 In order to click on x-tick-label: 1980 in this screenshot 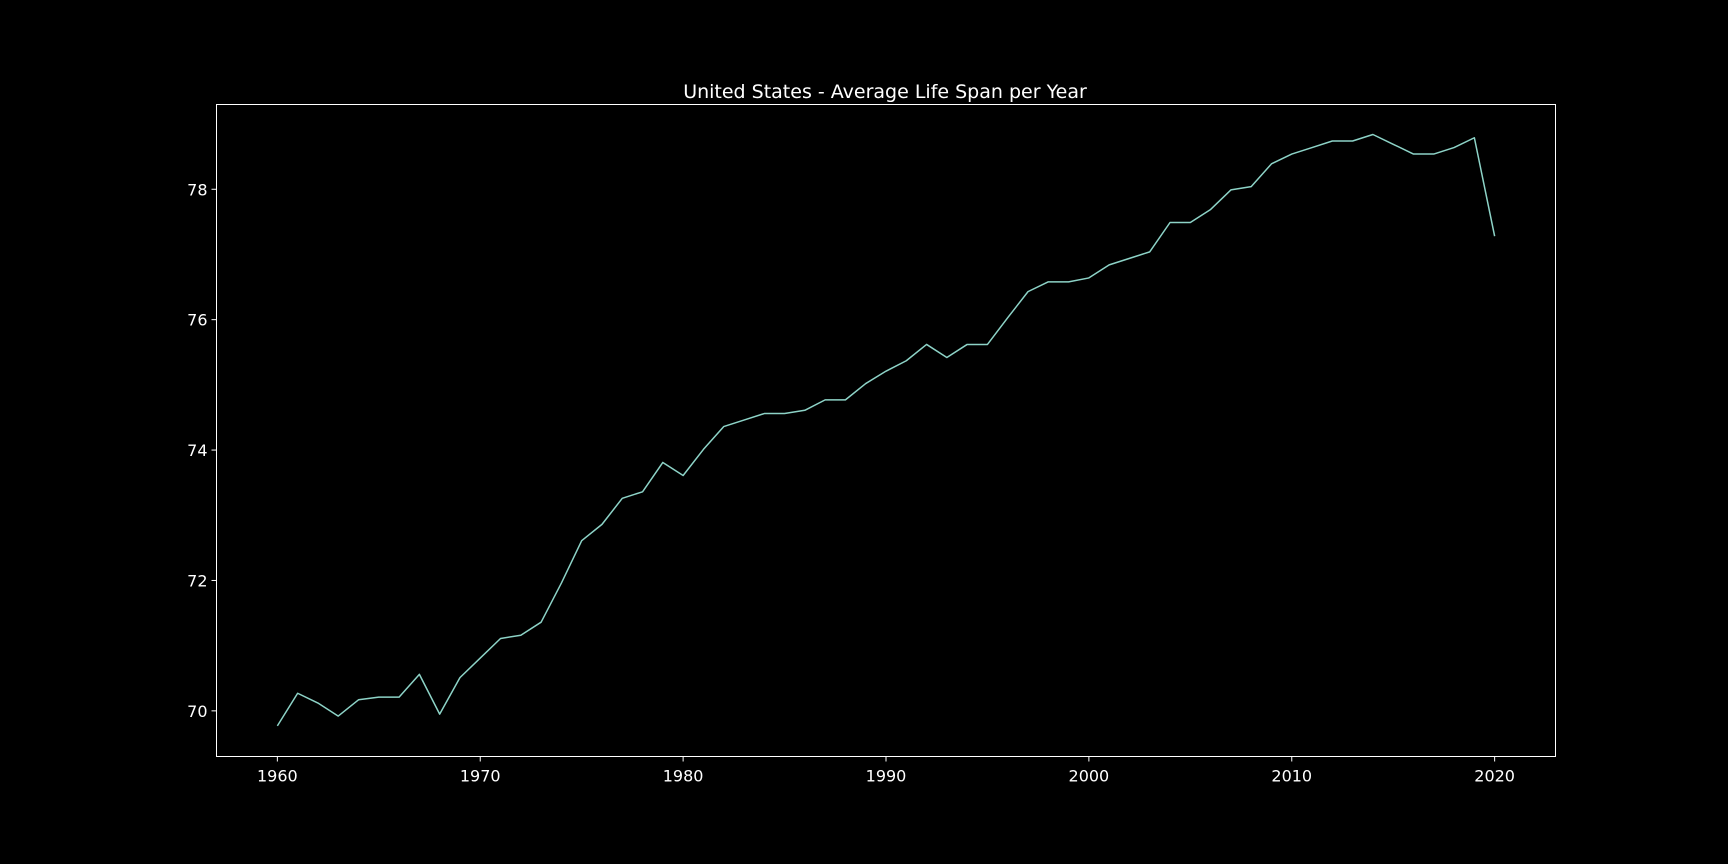, I will do `click(683, 776)`.